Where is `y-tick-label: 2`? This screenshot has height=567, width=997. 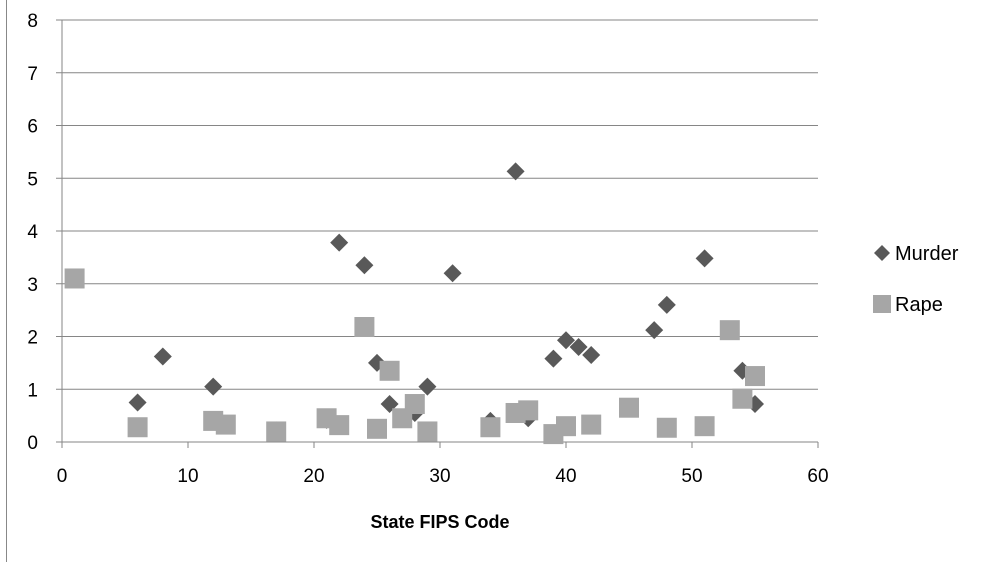 y-tick-label: 2 is located at coordinates (32, 338).